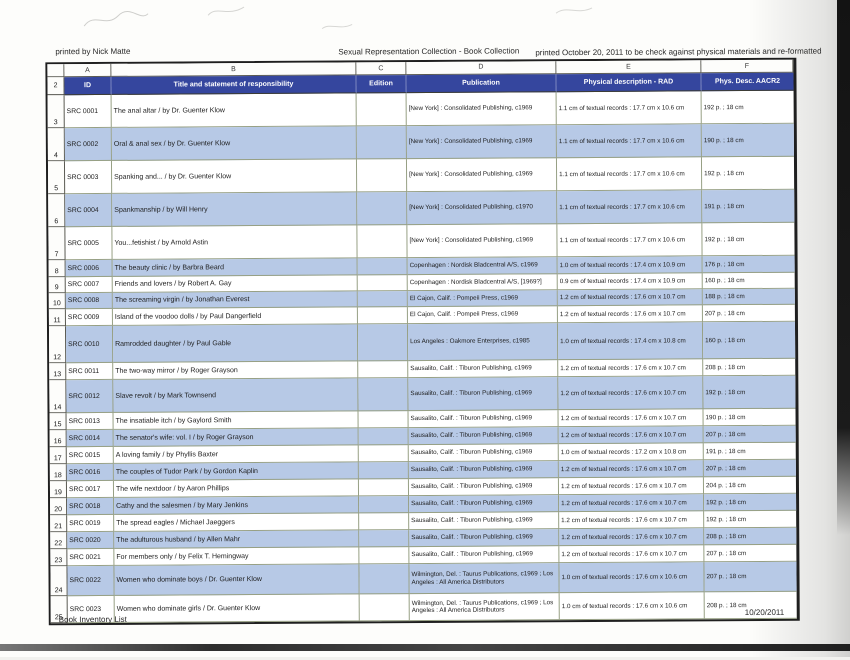 The width and height of the screenshot is (850, 660). What do you see at coordinates (57, 318) in the screenshot?
I see `row-number: 11` at bounding box center [57, 318].